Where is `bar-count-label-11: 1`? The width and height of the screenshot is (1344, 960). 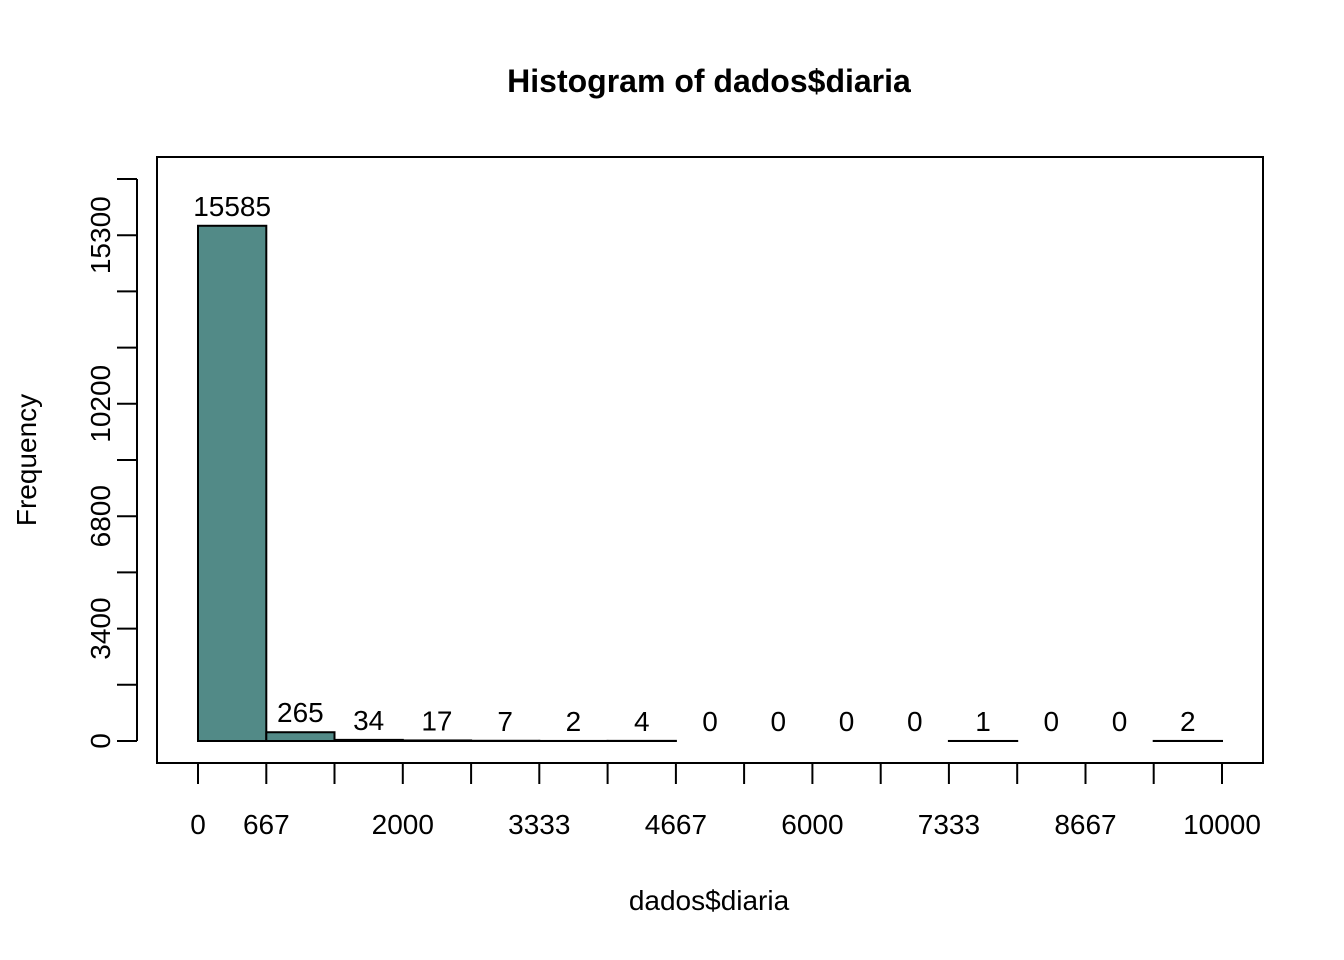
bar-count-label-11: 1 is located at coordinates (983, 721).